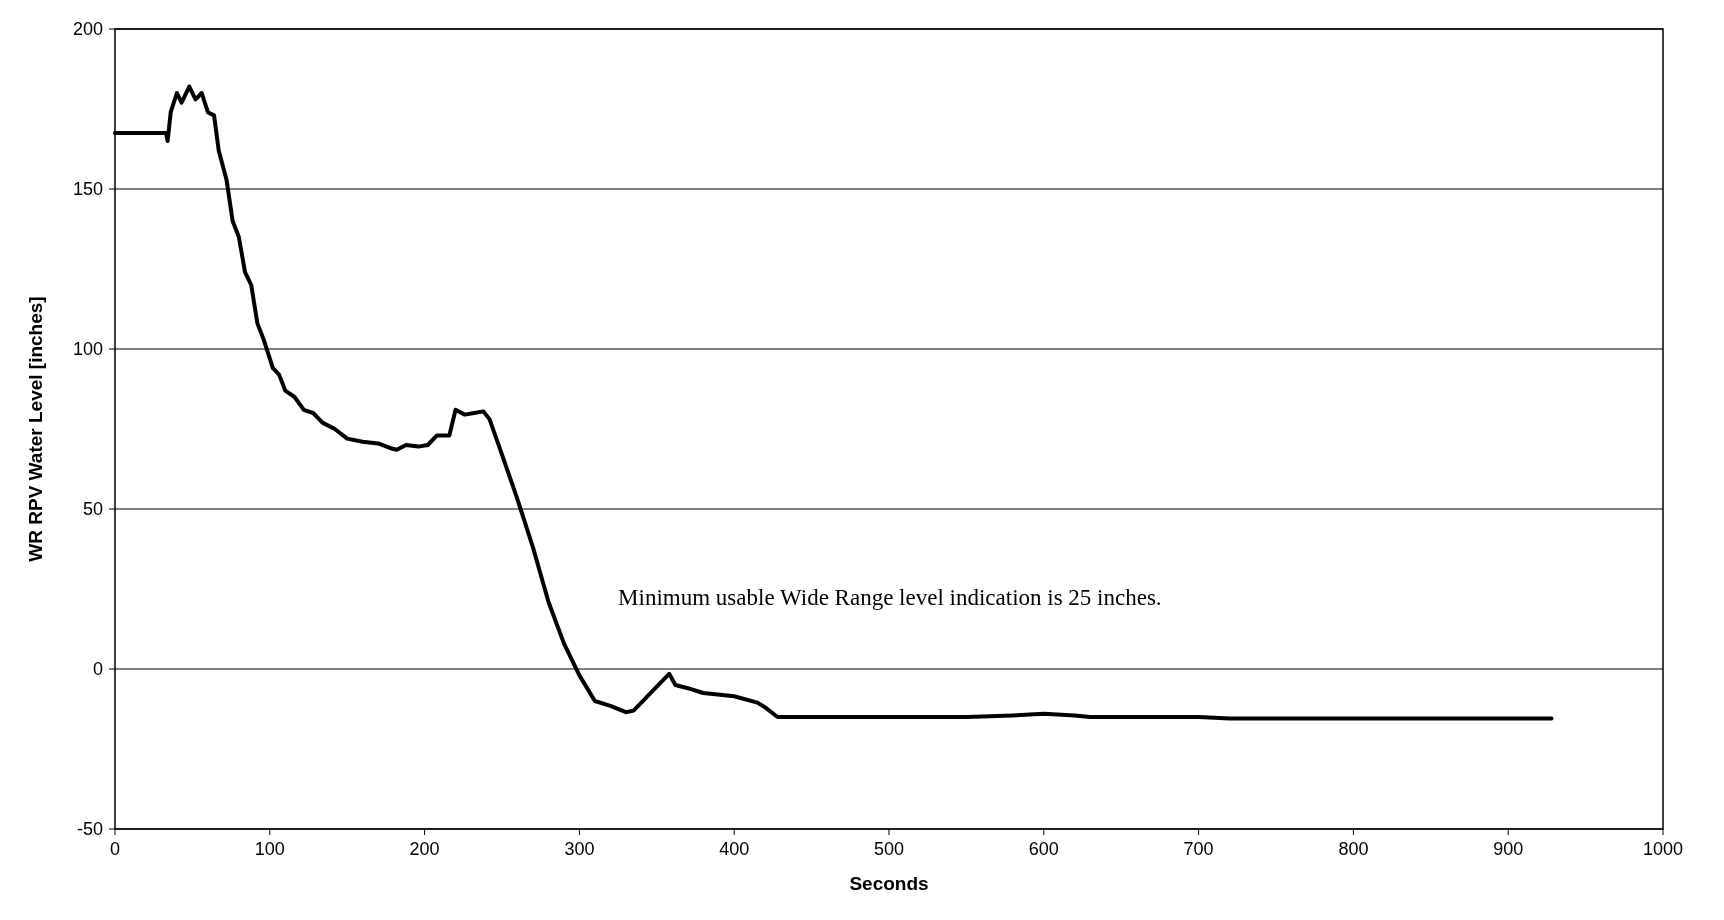 The width and height of the screenshot is (1724, 920). I want to click on x-tick-label: 0, so click(115, 849).